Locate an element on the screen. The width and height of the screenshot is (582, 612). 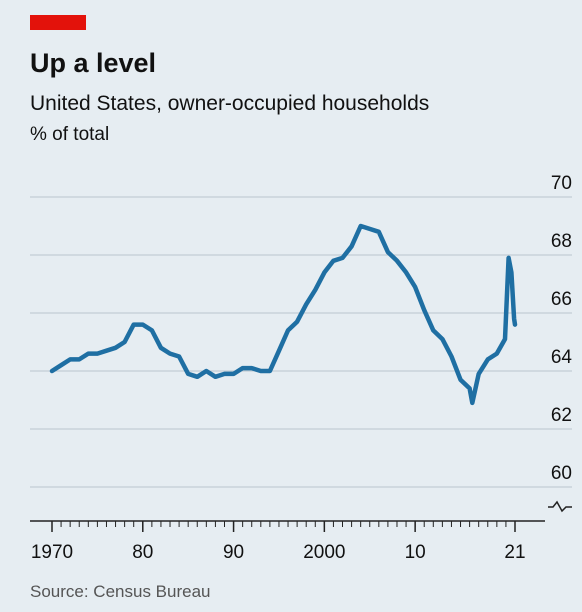
y-tick-label: 68 is located at coordinates (561, 241).